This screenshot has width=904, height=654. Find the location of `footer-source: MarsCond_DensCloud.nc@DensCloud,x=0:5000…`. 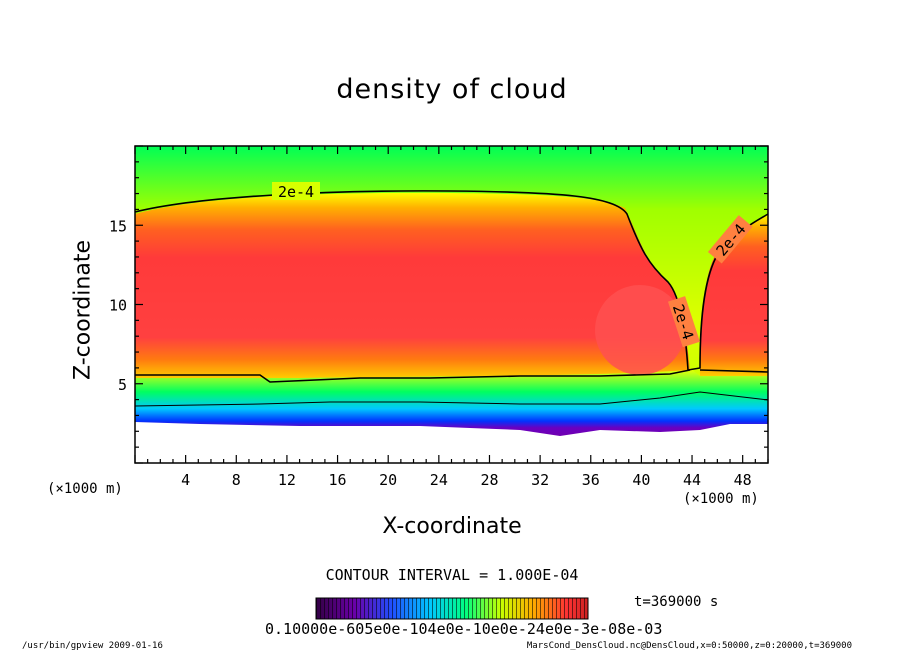

footer-source: MarsCond_DensCloud.nc@DensCloud,x=0:5000… is located at coordinates (689, 646).